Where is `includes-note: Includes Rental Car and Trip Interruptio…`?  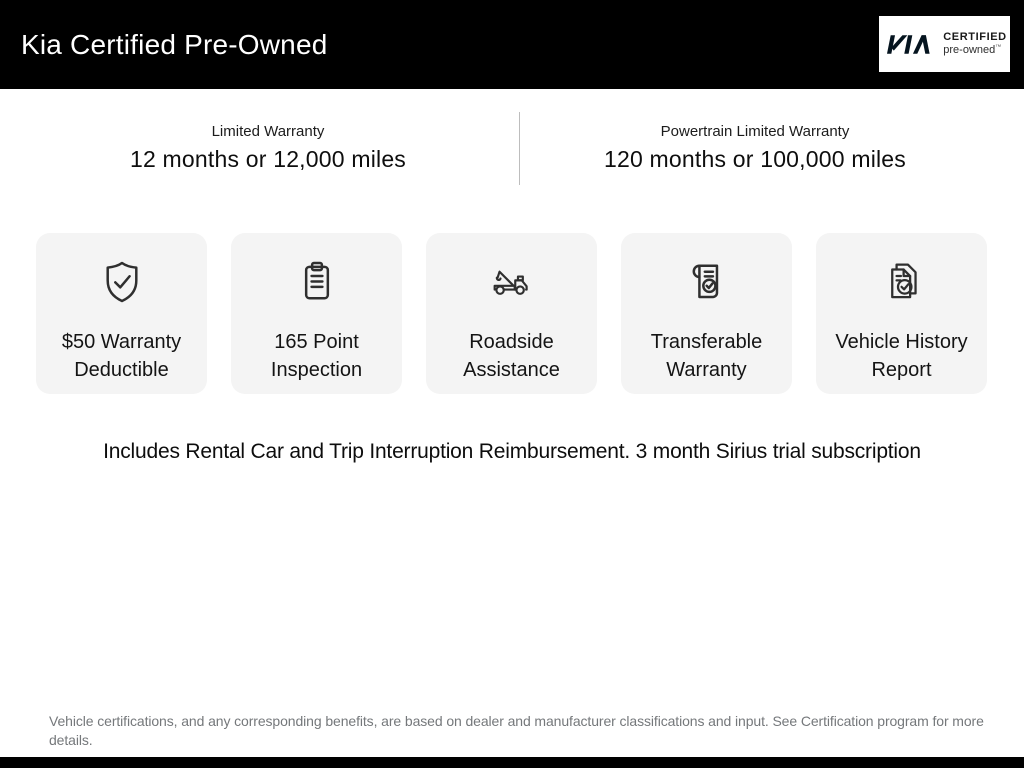 includes-note: Includes Rental Car and Trip Interruptio… is located at coordinates (512, 451).